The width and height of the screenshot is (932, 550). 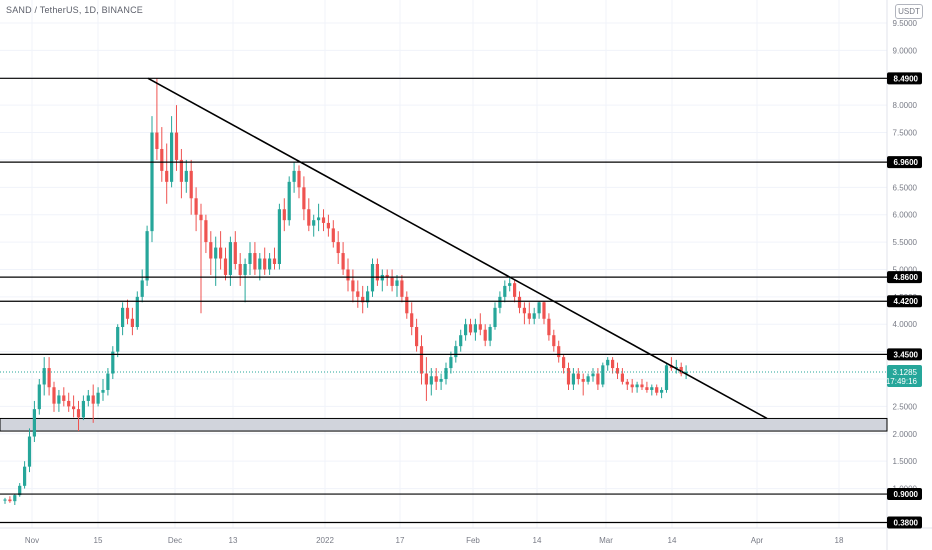 I want to click on symbol-title: SAND / TetherUS, 1D, BINANCE, so click(x=74, y=10).